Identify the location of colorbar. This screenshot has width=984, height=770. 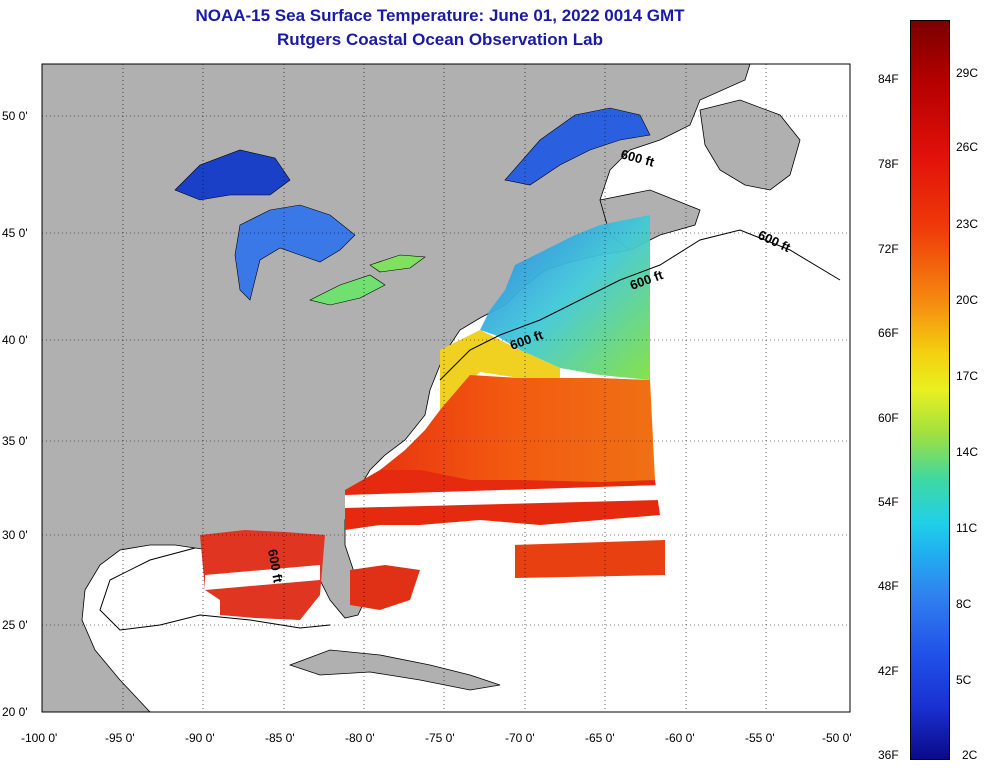
(930, 390).